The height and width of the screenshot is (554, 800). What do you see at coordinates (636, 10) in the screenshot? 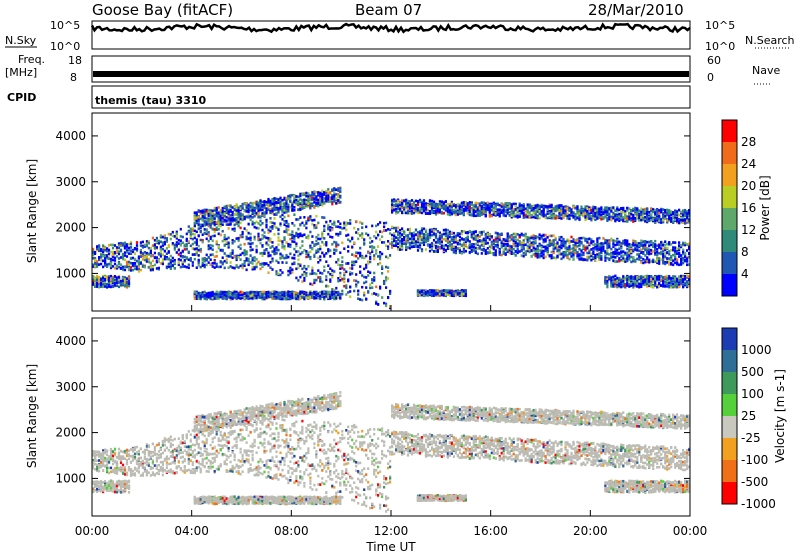
I see `date-title: 28/Mar/2010` at bounding box center [636, 10].